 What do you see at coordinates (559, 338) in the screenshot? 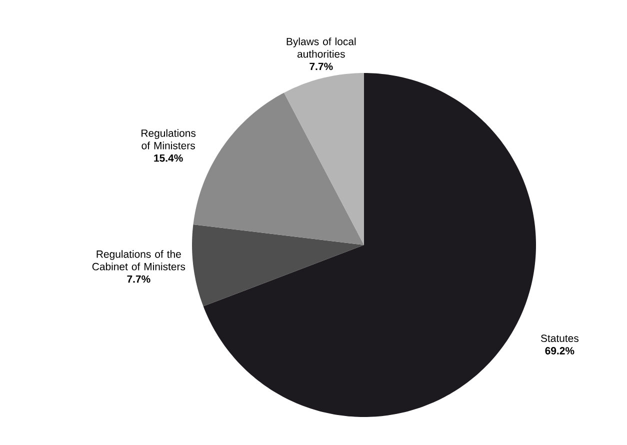
I see `slice-label: Statutes` at bounding box center [559, 338].